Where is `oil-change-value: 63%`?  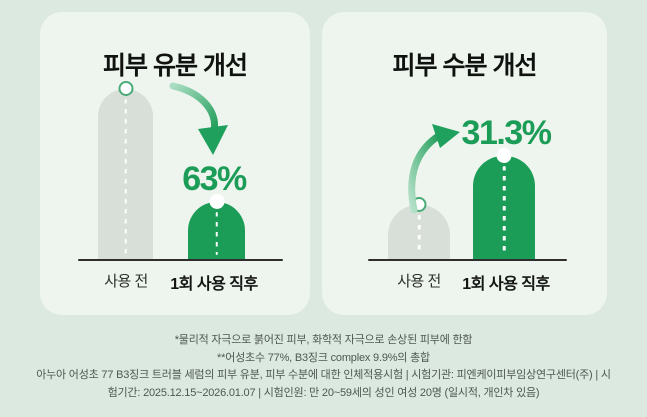
oil-change-value: 63% is located at coordinates (214, 179).